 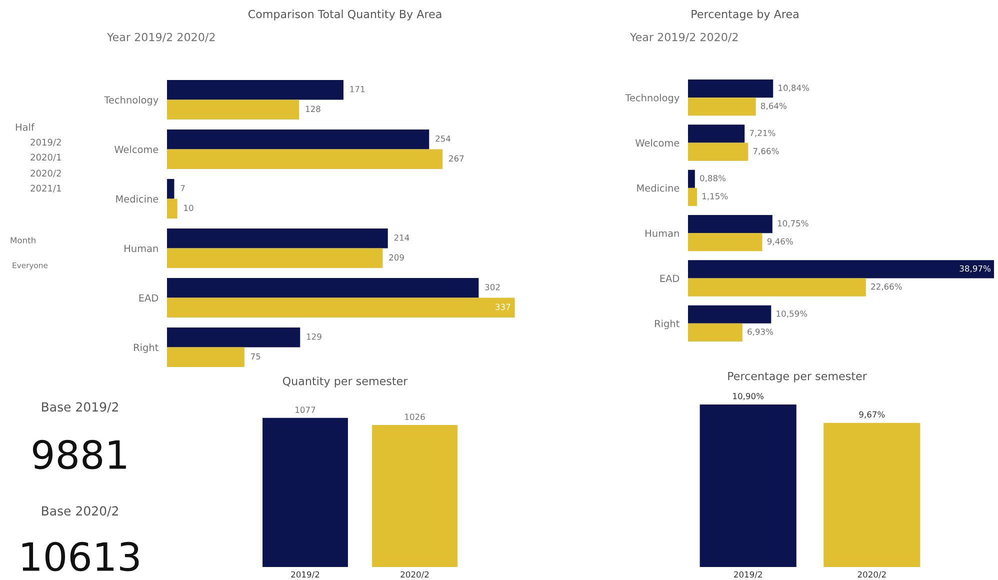 What do you see at coordinates (313, 109) in the screenshot?
I see `data-label: 128` at bounding box center [313, 109].